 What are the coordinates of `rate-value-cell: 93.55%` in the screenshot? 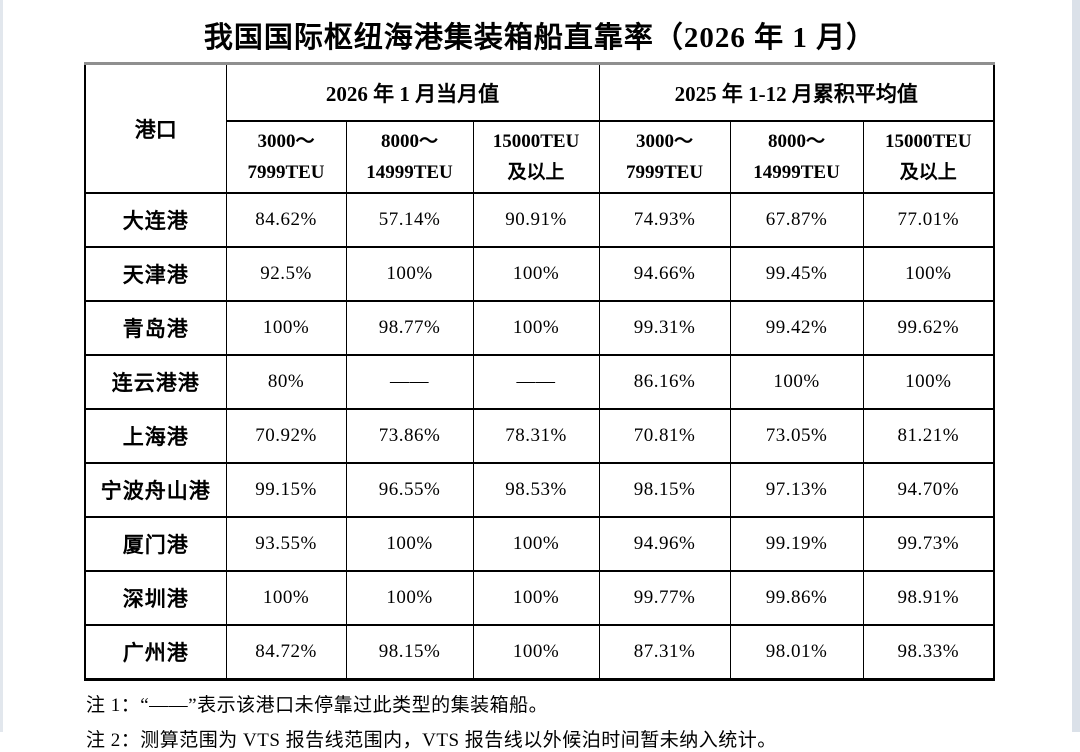 It's located at (286, 544).